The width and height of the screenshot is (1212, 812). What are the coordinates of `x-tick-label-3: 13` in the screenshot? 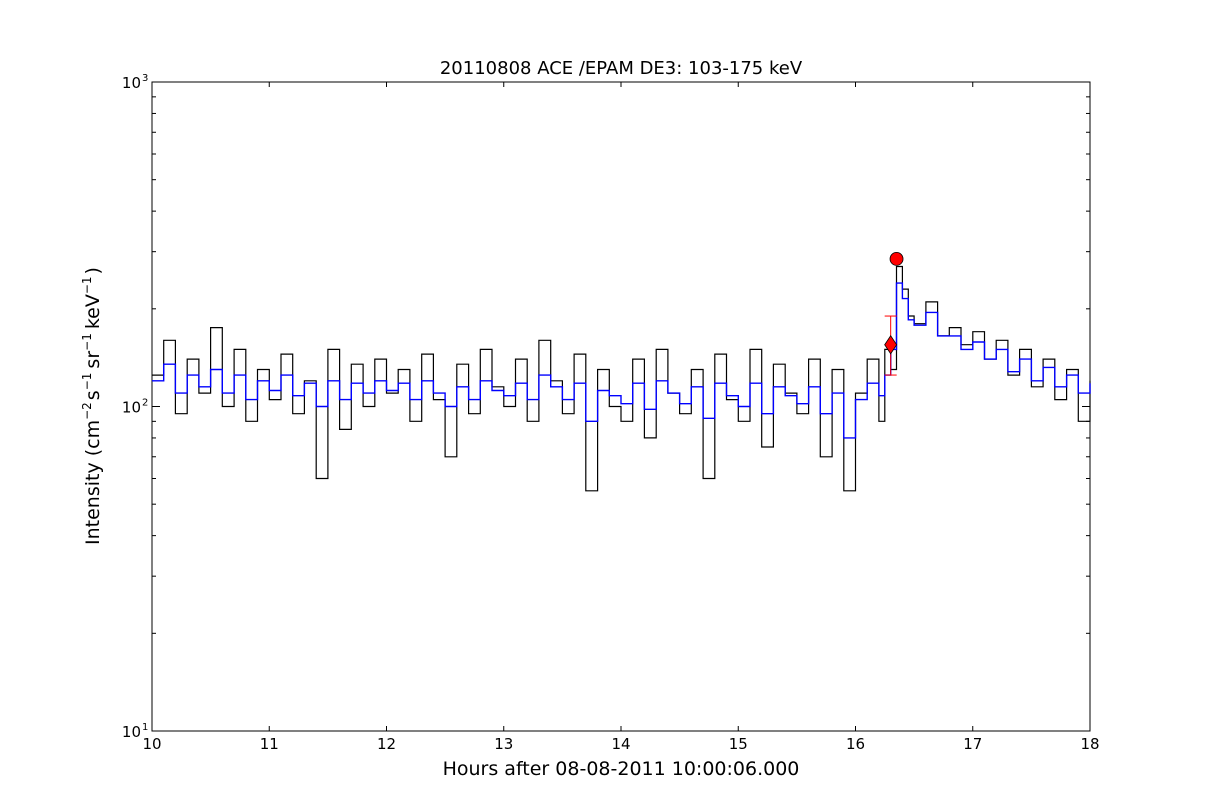 It's located at (503, 744).